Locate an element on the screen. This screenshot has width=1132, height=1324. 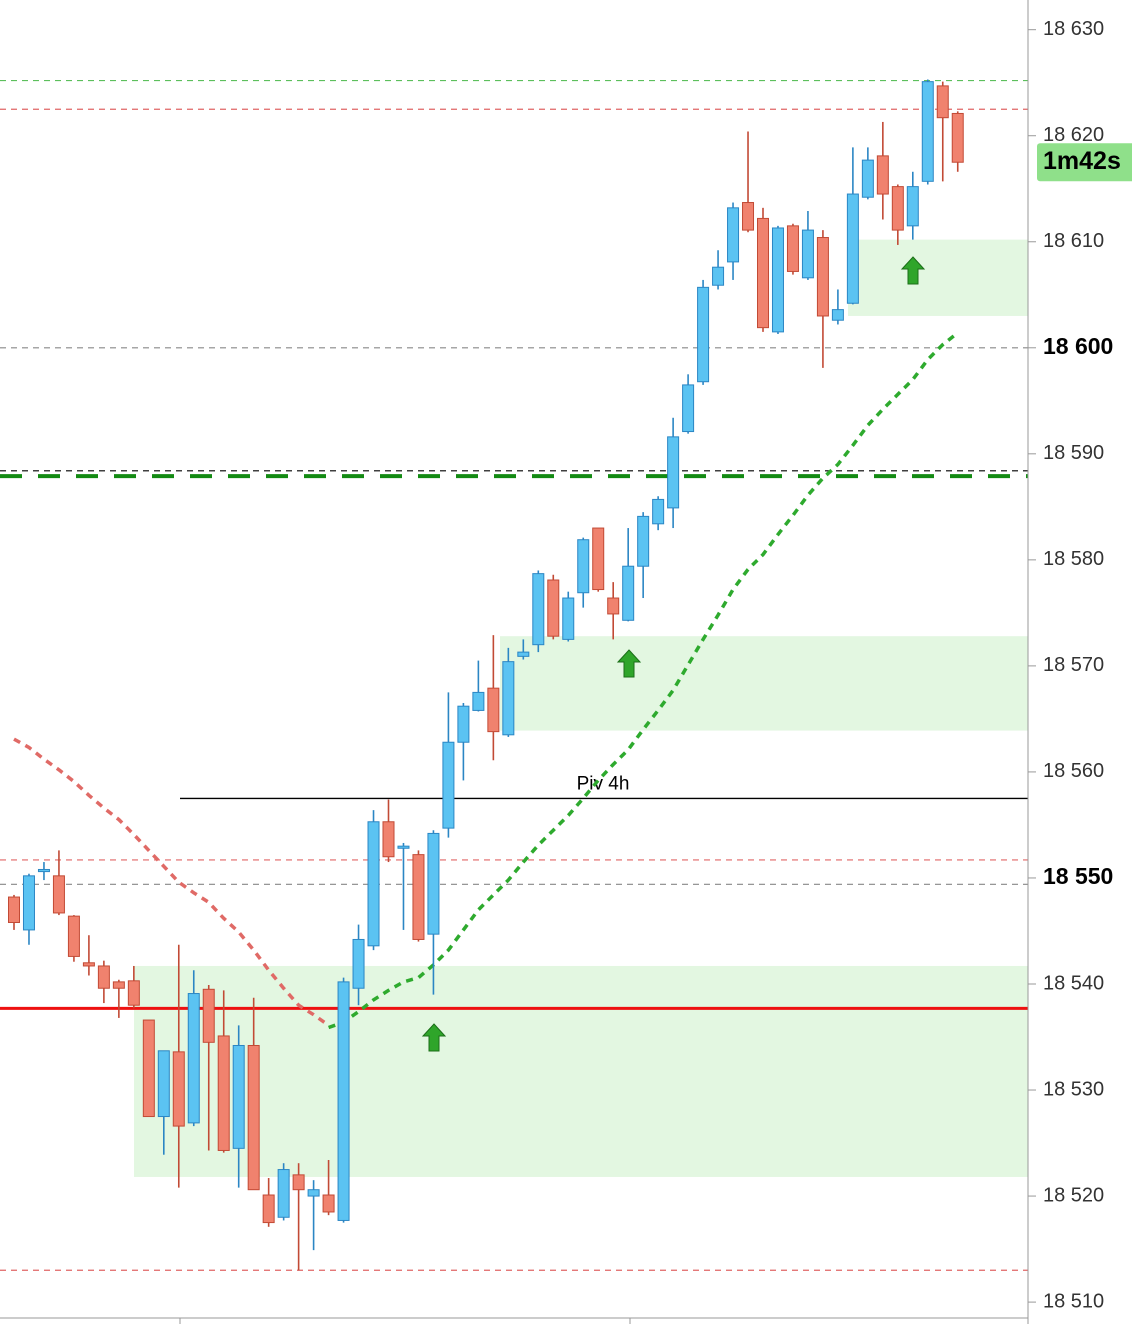
pivot-label: Piv 4h is located at coordinates (603, 783).